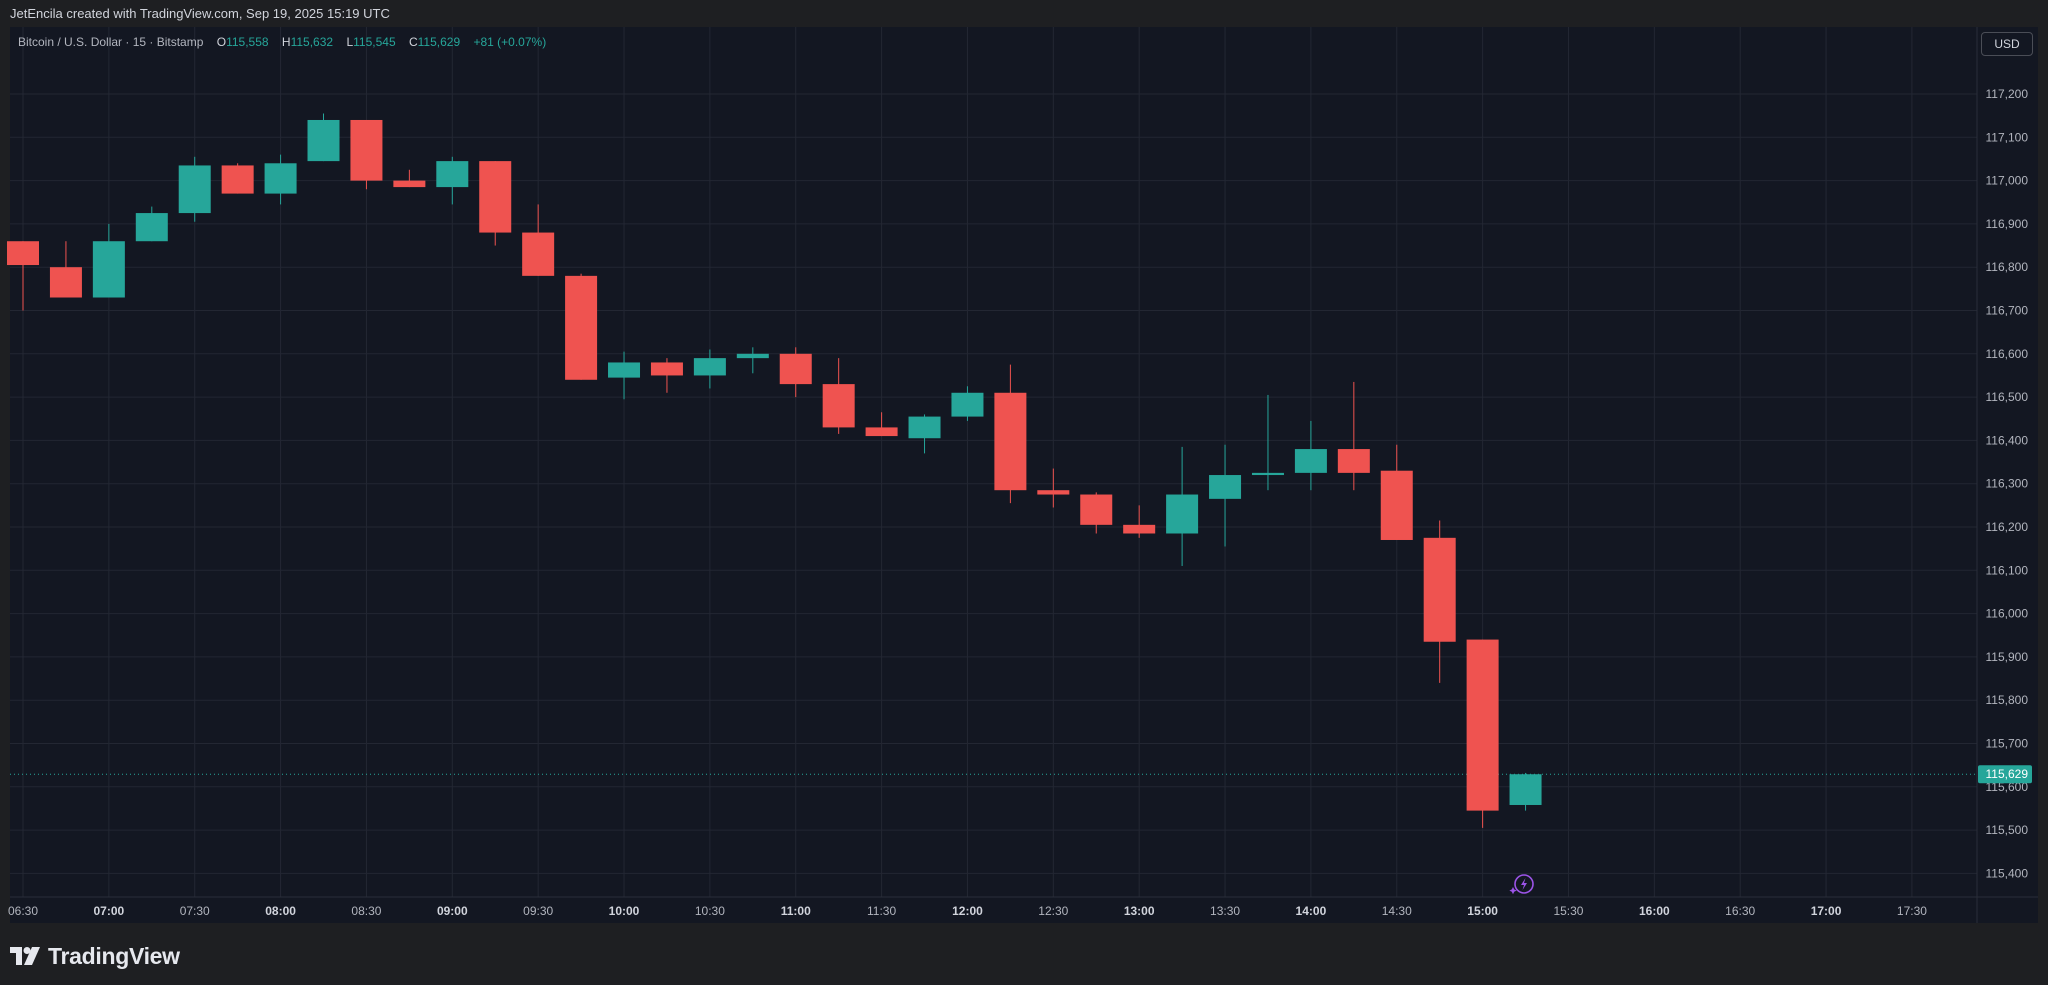 Image resolution: width=2048 pixels, height=985 pixels. Describe the element at coordinates (510, 42) in the screenshot. I see `change-value: +81 (+0.07%)` at that location.